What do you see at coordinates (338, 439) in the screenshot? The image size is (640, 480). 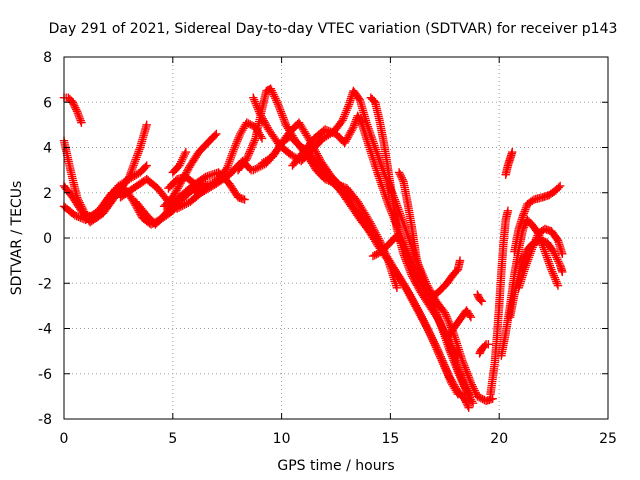 I see `x-axis-tick-labels: 0 5 10 15 20 25` at bounding box center [338, 439].